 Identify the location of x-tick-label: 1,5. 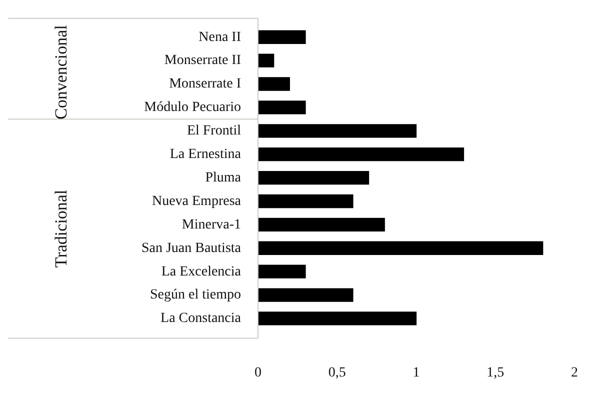
(495, 372).